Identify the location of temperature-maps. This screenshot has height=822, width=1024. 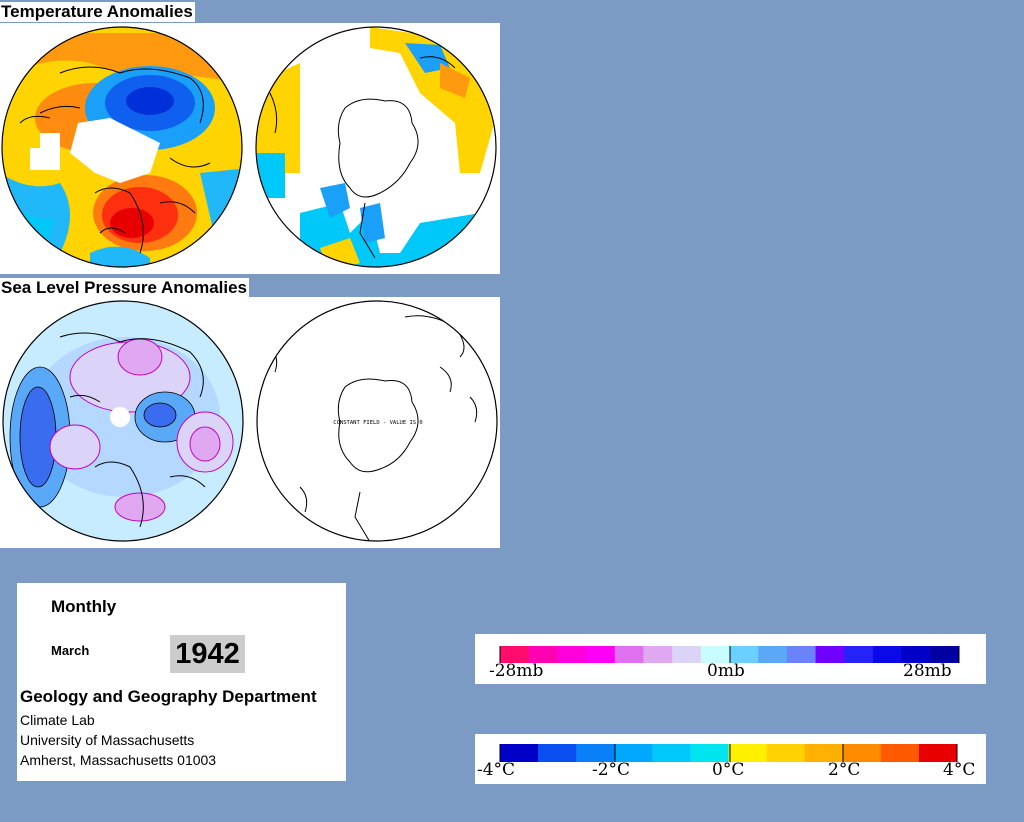
(249, 147).